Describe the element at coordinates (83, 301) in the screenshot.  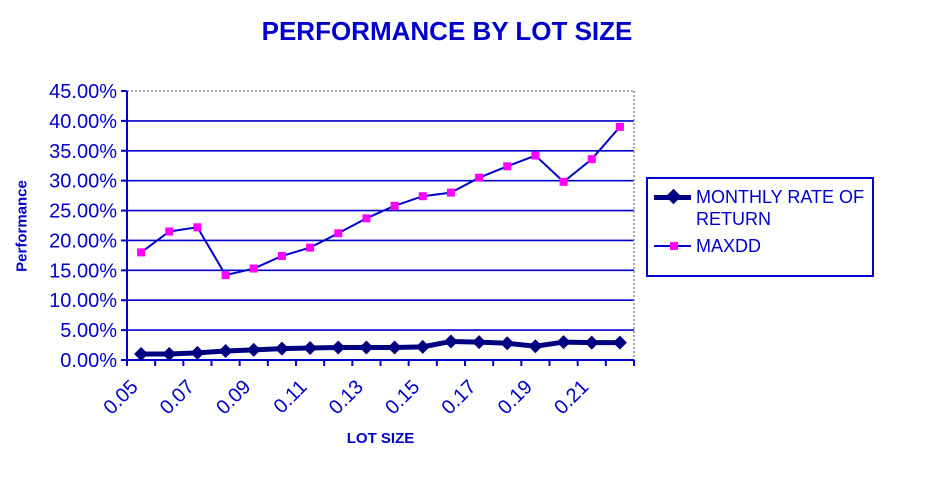
I see `y-tick-label: 10.00%` at that location.